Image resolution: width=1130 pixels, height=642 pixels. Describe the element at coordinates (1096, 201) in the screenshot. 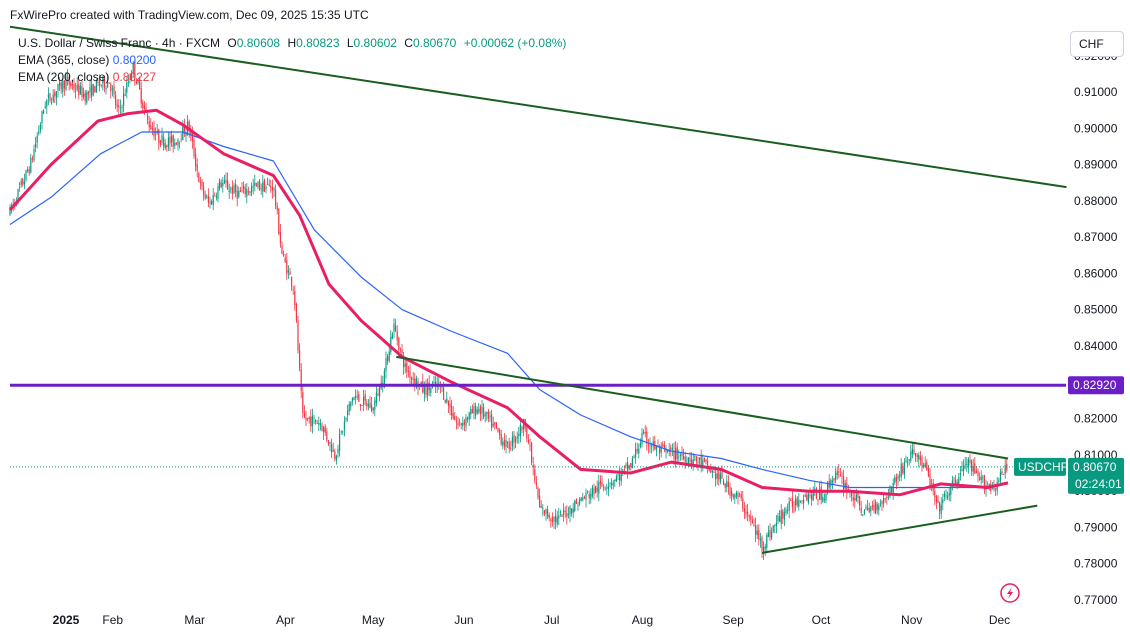

I see `y-tick-label: 0.88000` at that location.